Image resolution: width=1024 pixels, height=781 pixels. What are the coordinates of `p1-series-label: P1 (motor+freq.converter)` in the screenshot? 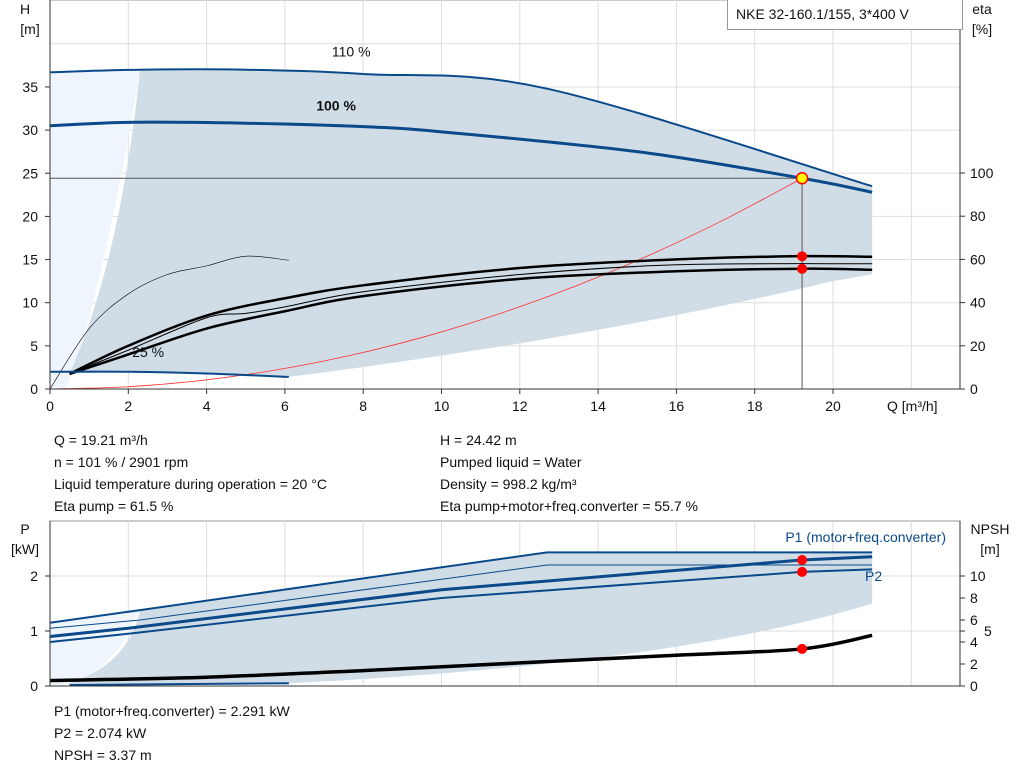 It's located at (865, 537).